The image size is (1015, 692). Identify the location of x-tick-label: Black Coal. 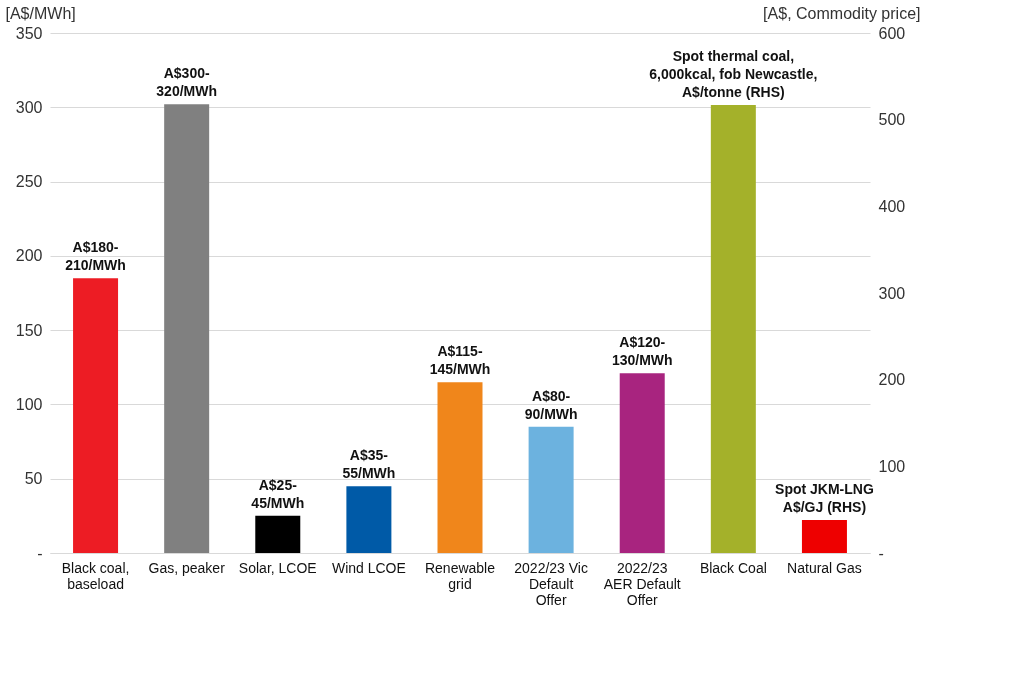
(733, 567).